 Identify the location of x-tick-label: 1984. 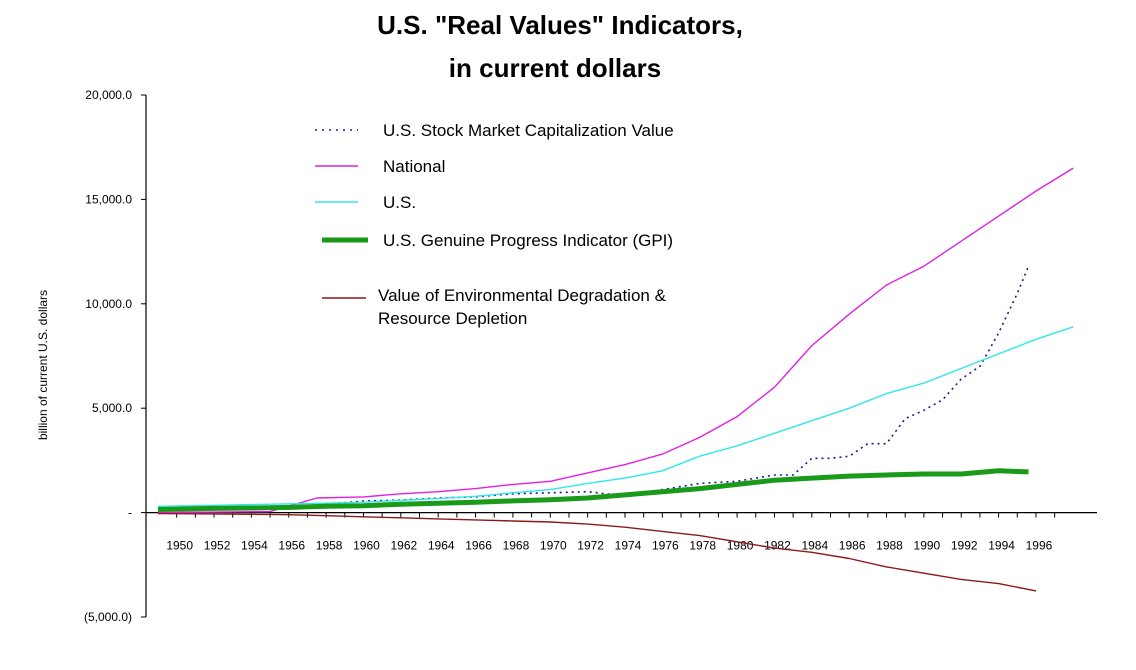
(814, 546).